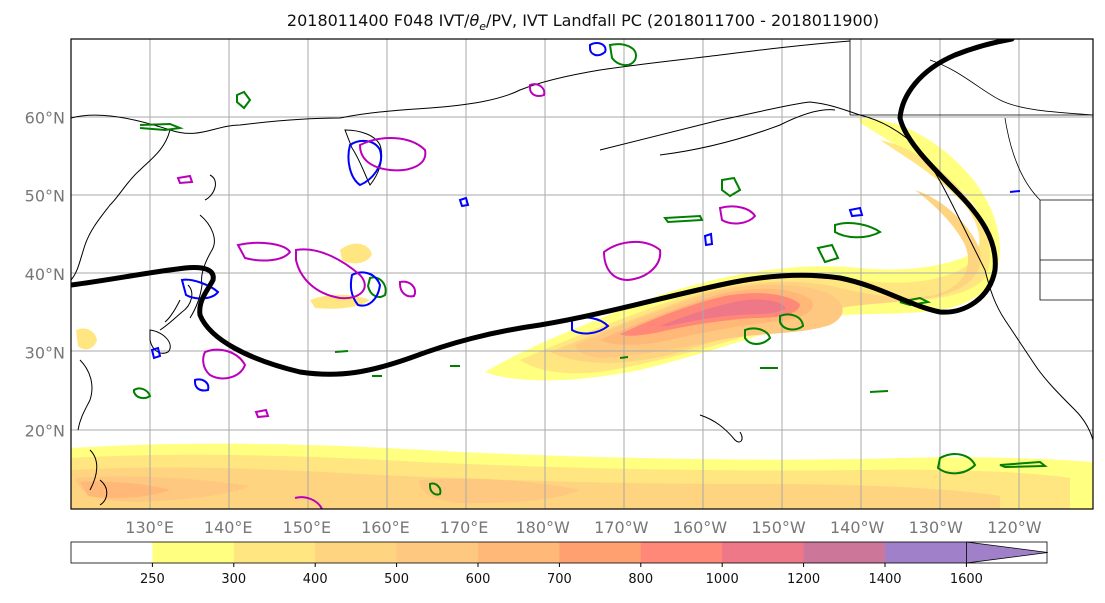 This screenshot has height=603, width=1105. Describe the element at coordinates (233, 579) in the screenshot. I see `colorbar-tick-label: 300` at that location.